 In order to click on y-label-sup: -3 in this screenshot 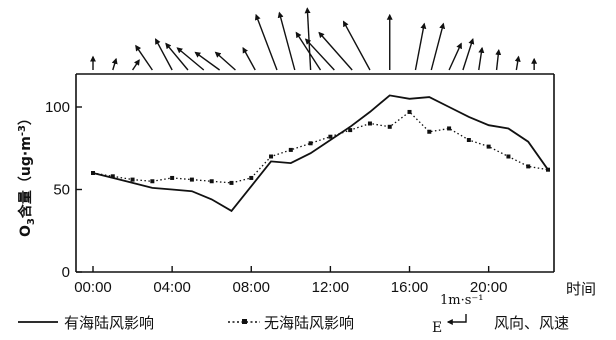, I will do `click(22, 130)`.